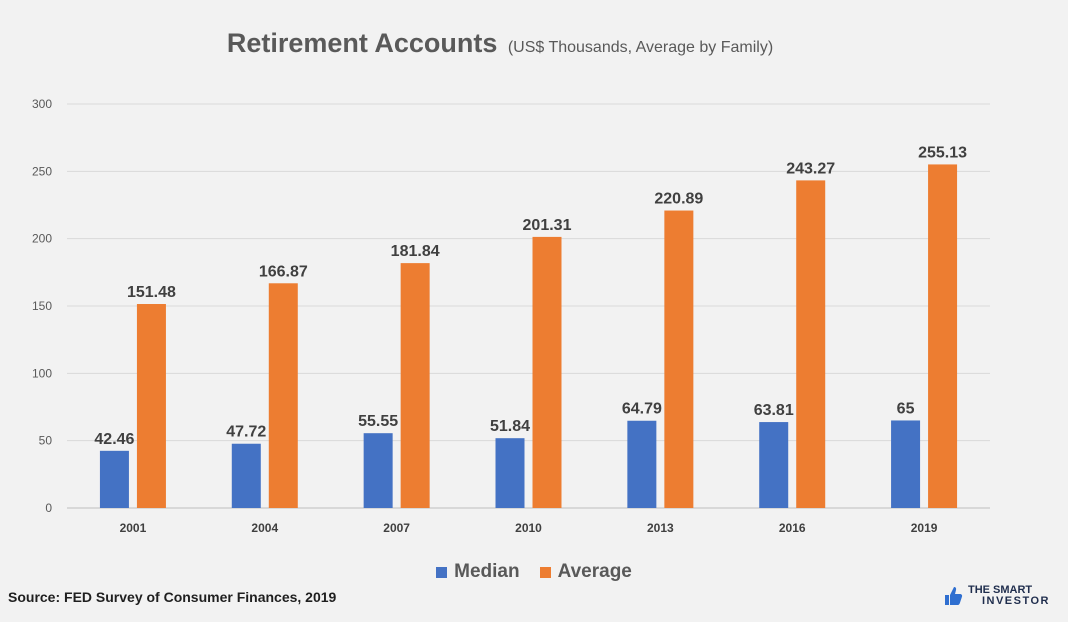 The width and height of the screenshot is (1068, 622). What do you see at coordinates (487, 571) in the screenshot?
I see `legend-label-median: Median` at bounding box center [487, 571].